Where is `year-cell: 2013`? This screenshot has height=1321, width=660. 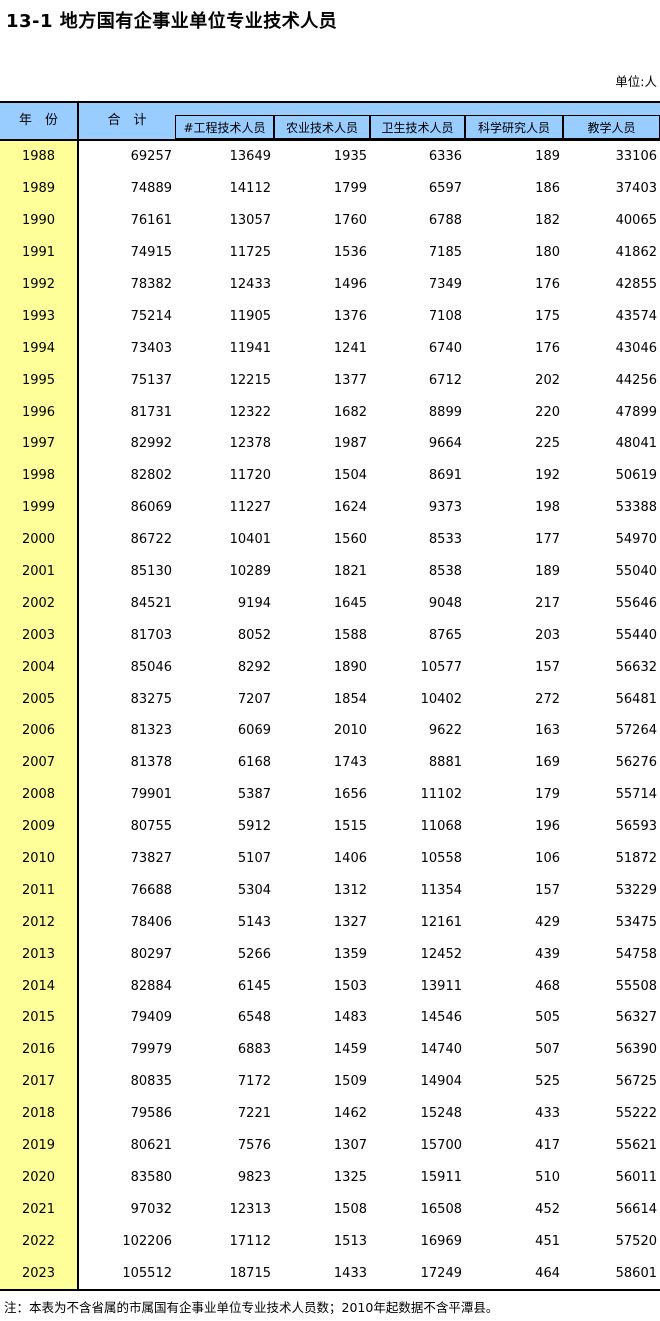
year-cell: 2013 is located at coordinates (39, 954).